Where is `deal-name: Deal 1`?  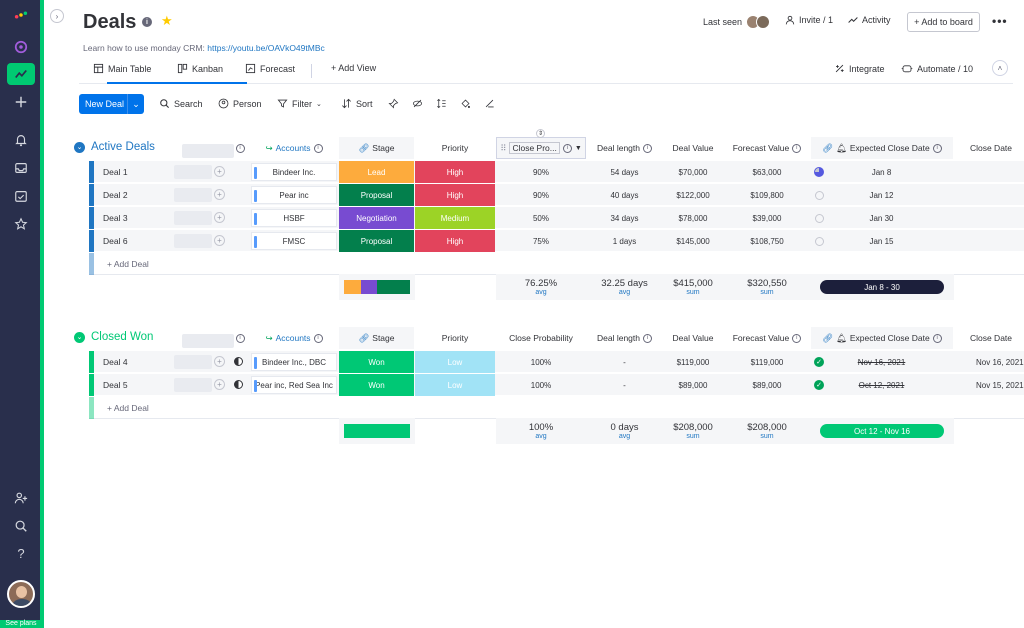 deal-name: Deal 1 is located at coordinates (115, 172).